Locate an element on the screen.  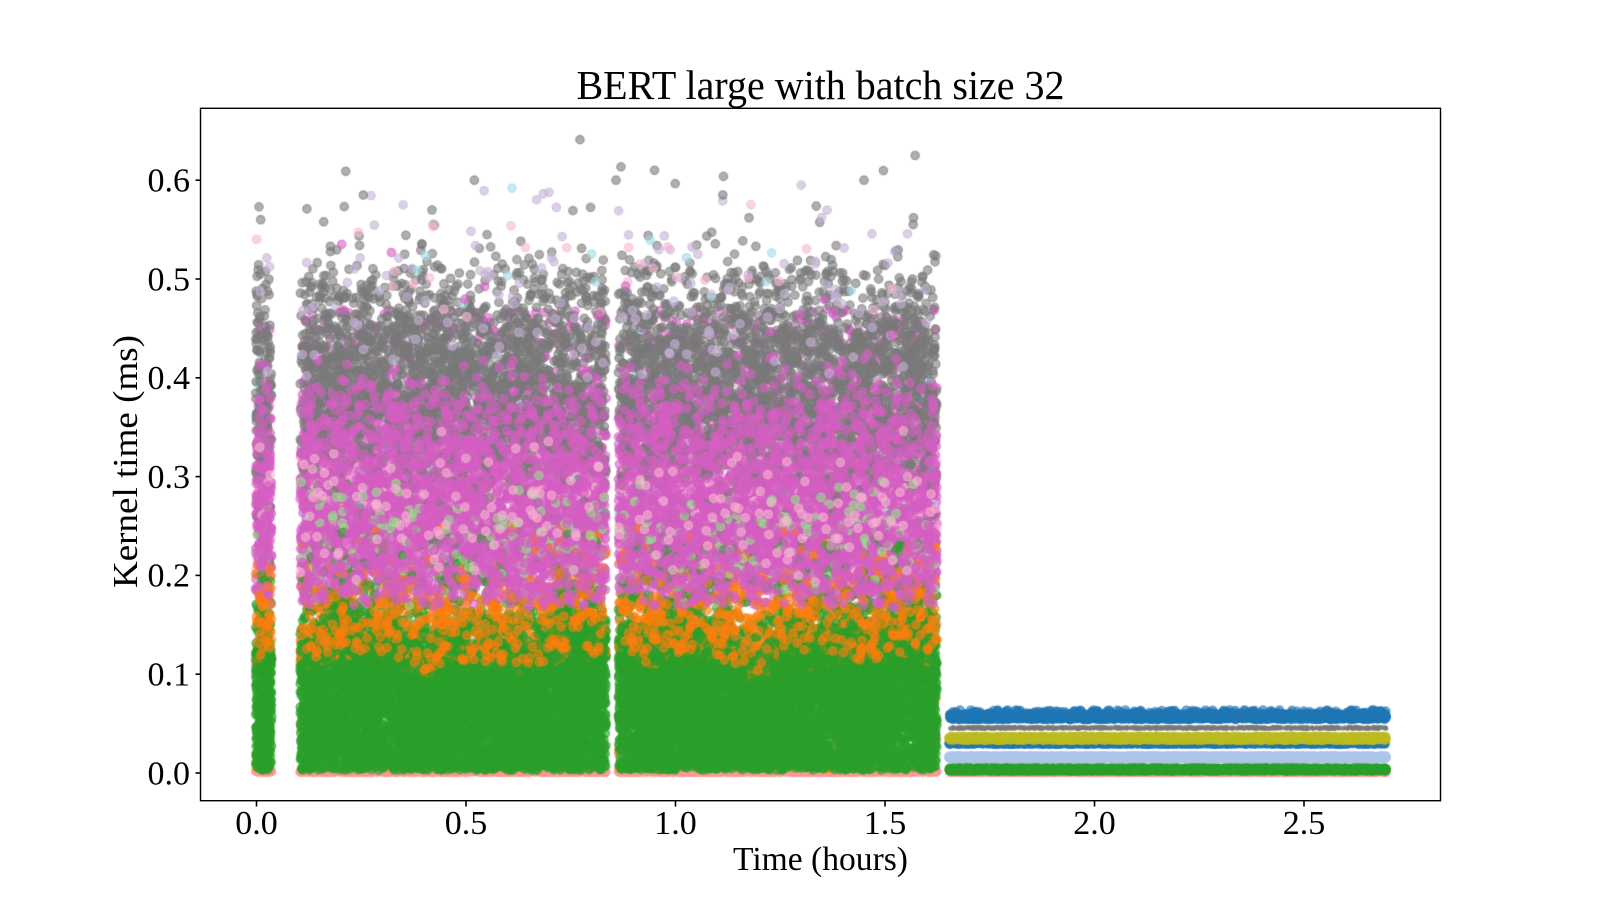
svg-text: 1.0 is located at coordinates (675, 823).